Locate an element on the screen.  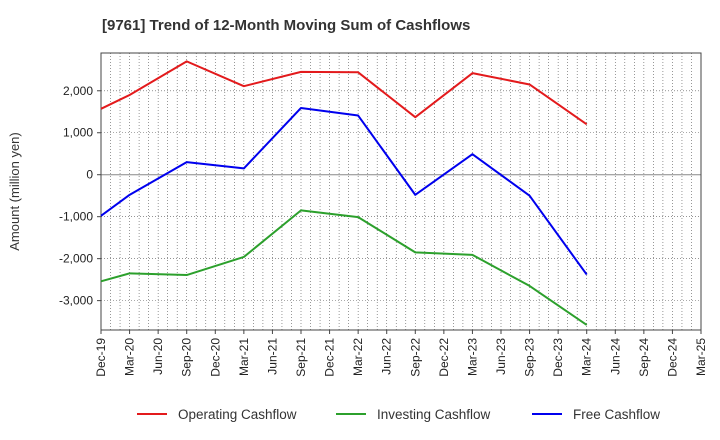
y-tick-label: -2,000 is located at coordinates (76, 259).